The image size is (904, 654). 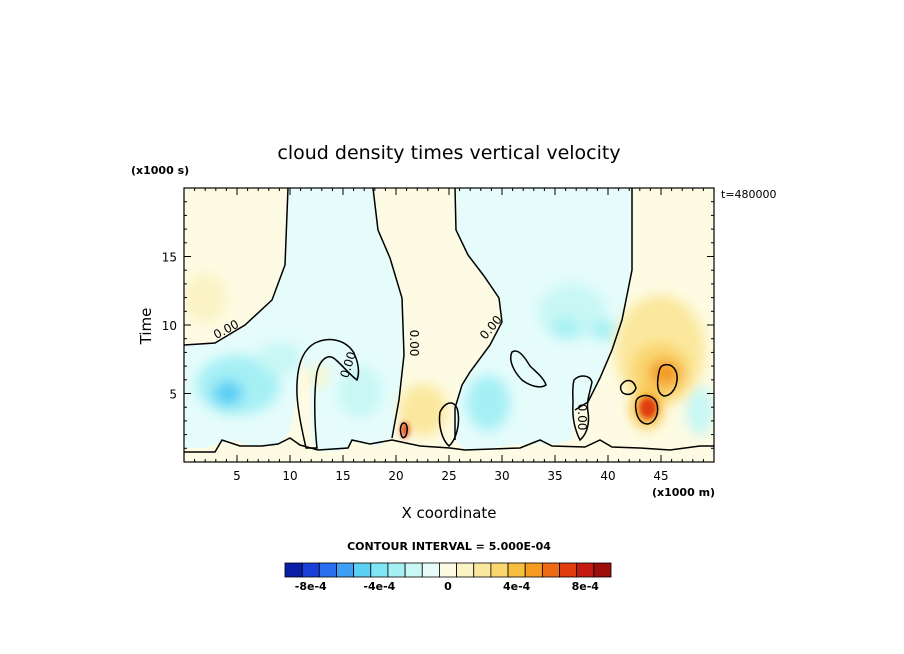 I want to click on colorbar-label: 8e-4, so click(x=586, y=586).